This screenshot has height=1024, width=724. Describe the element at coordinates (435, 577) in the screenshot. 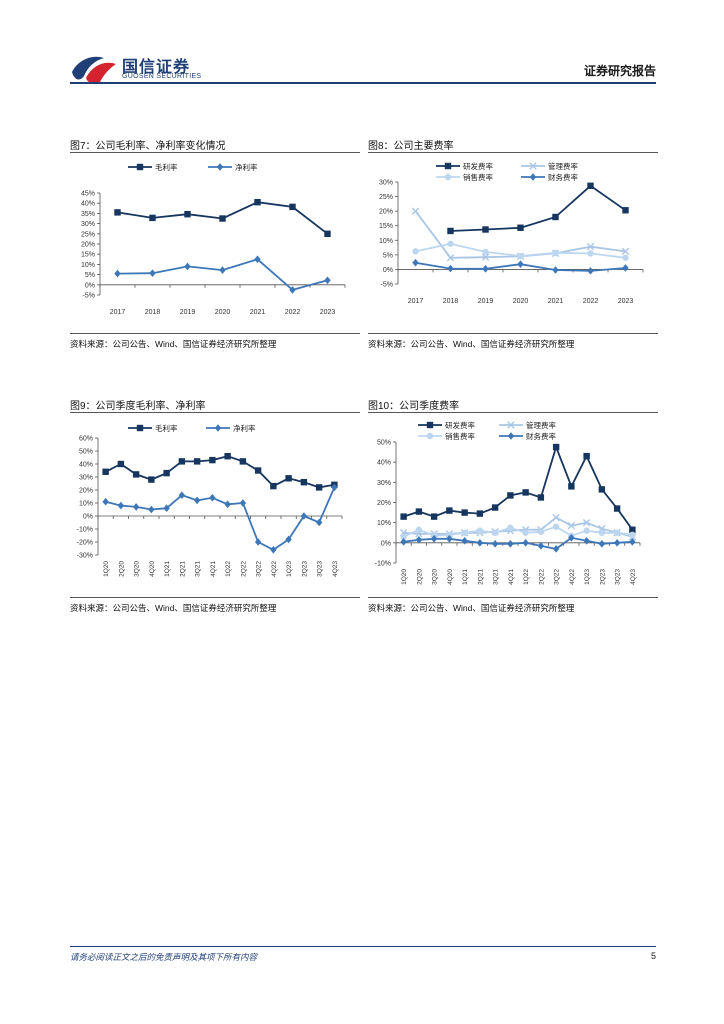

I see `x-tick-label: 3Q20` at that location.